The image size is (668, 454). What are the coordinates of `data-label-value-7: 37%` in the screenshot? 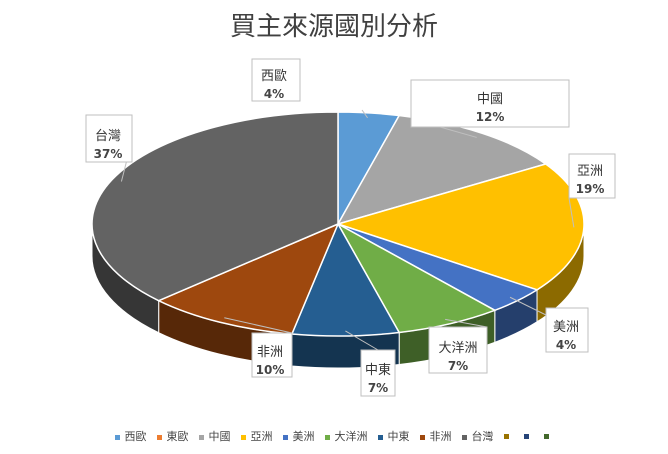 It's located at (108, 154).